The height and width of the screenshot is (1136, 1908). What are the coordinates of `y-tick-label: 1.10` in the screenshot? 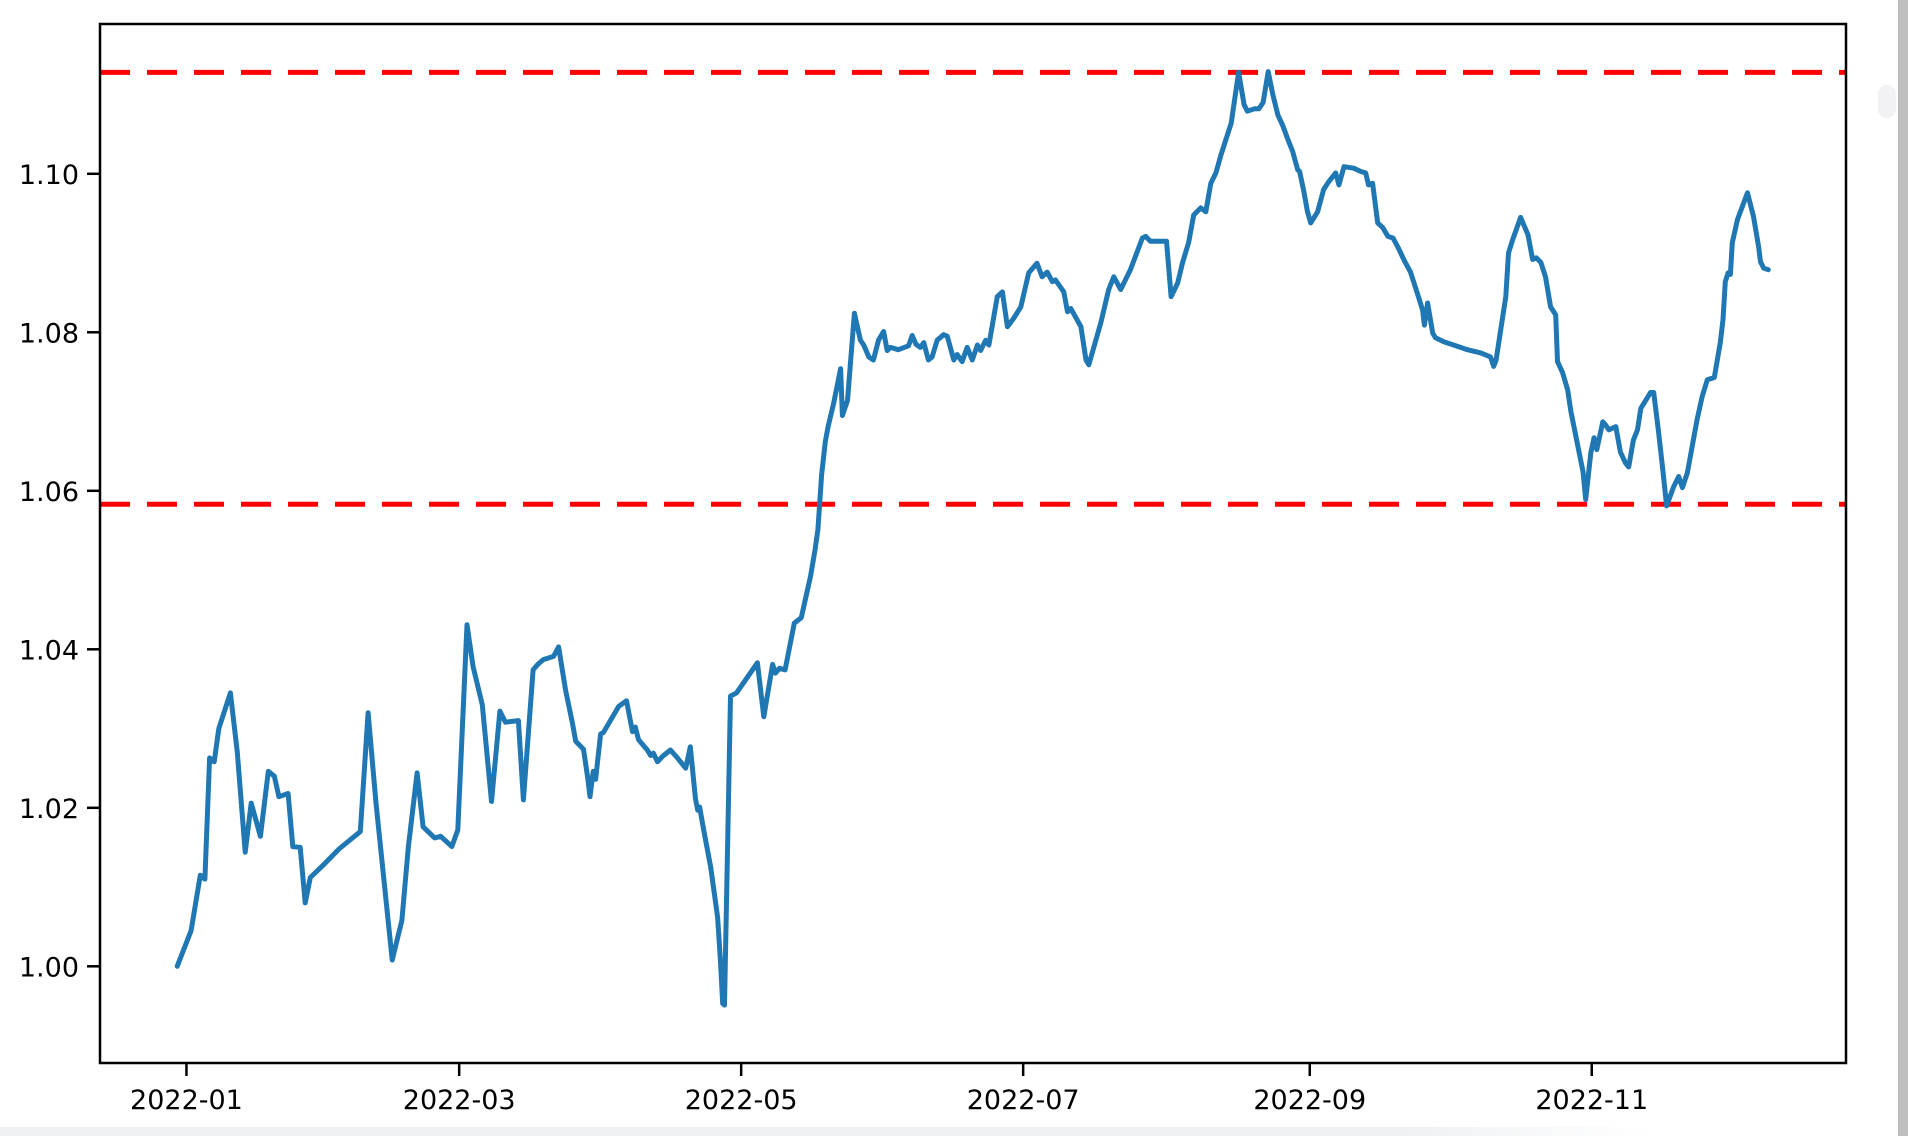 It's located at (49, 175).